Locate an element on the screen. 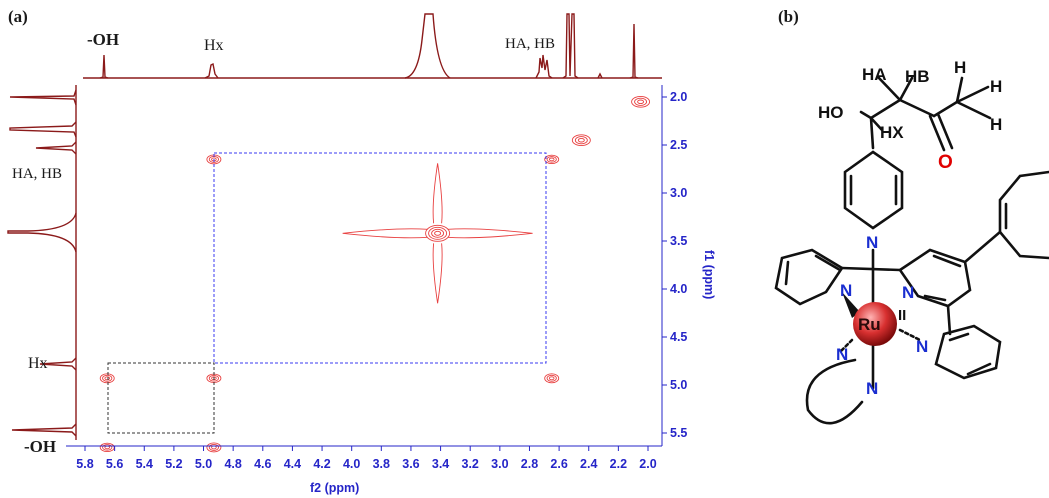  atom-n-left: N is located at coordinates (846, 290).